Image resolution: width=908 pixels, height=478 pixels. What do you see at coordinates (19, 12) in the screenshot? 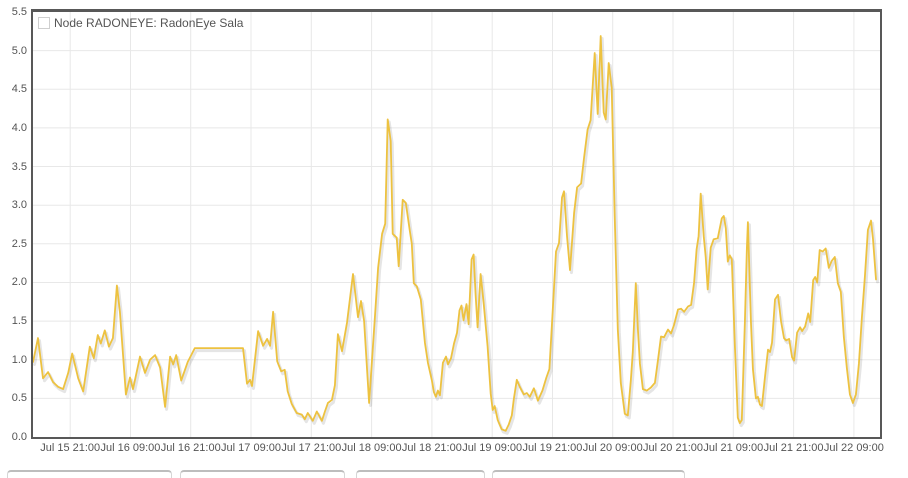
I see `y-tick-label: 5.5` at bounding box center [19, 12].